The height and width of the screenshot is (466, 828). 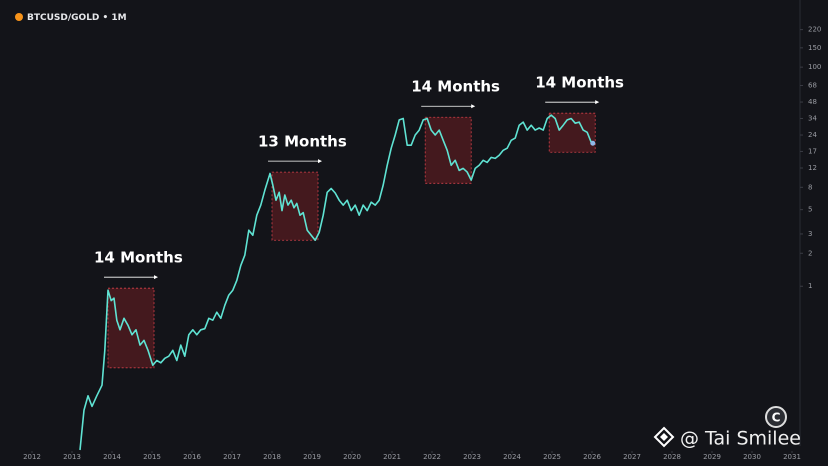 What do you see at coordinates (593, 143) in the screenshot?
I see `last-point` at bounding box center [593, 143].